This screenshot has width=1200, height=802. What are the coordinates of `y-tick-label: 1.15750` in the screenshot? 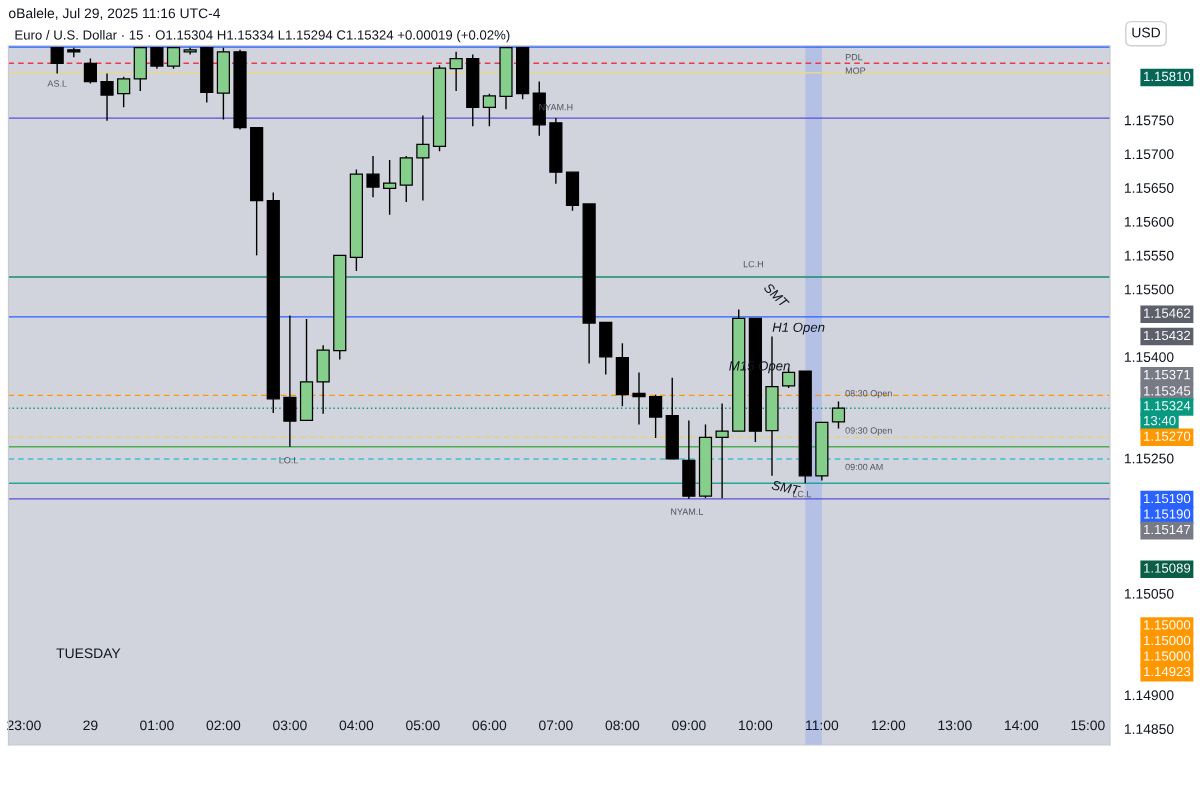 It's located at (1149, 120).